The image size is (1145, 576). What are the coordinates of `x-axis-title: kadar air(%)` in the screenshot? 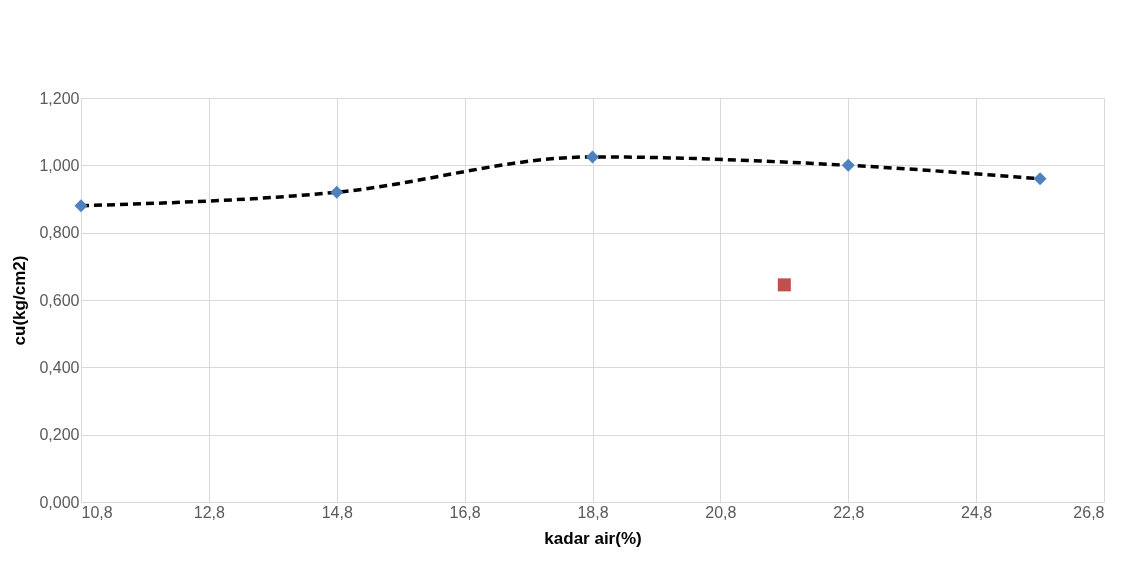 It's located at (593, 538).